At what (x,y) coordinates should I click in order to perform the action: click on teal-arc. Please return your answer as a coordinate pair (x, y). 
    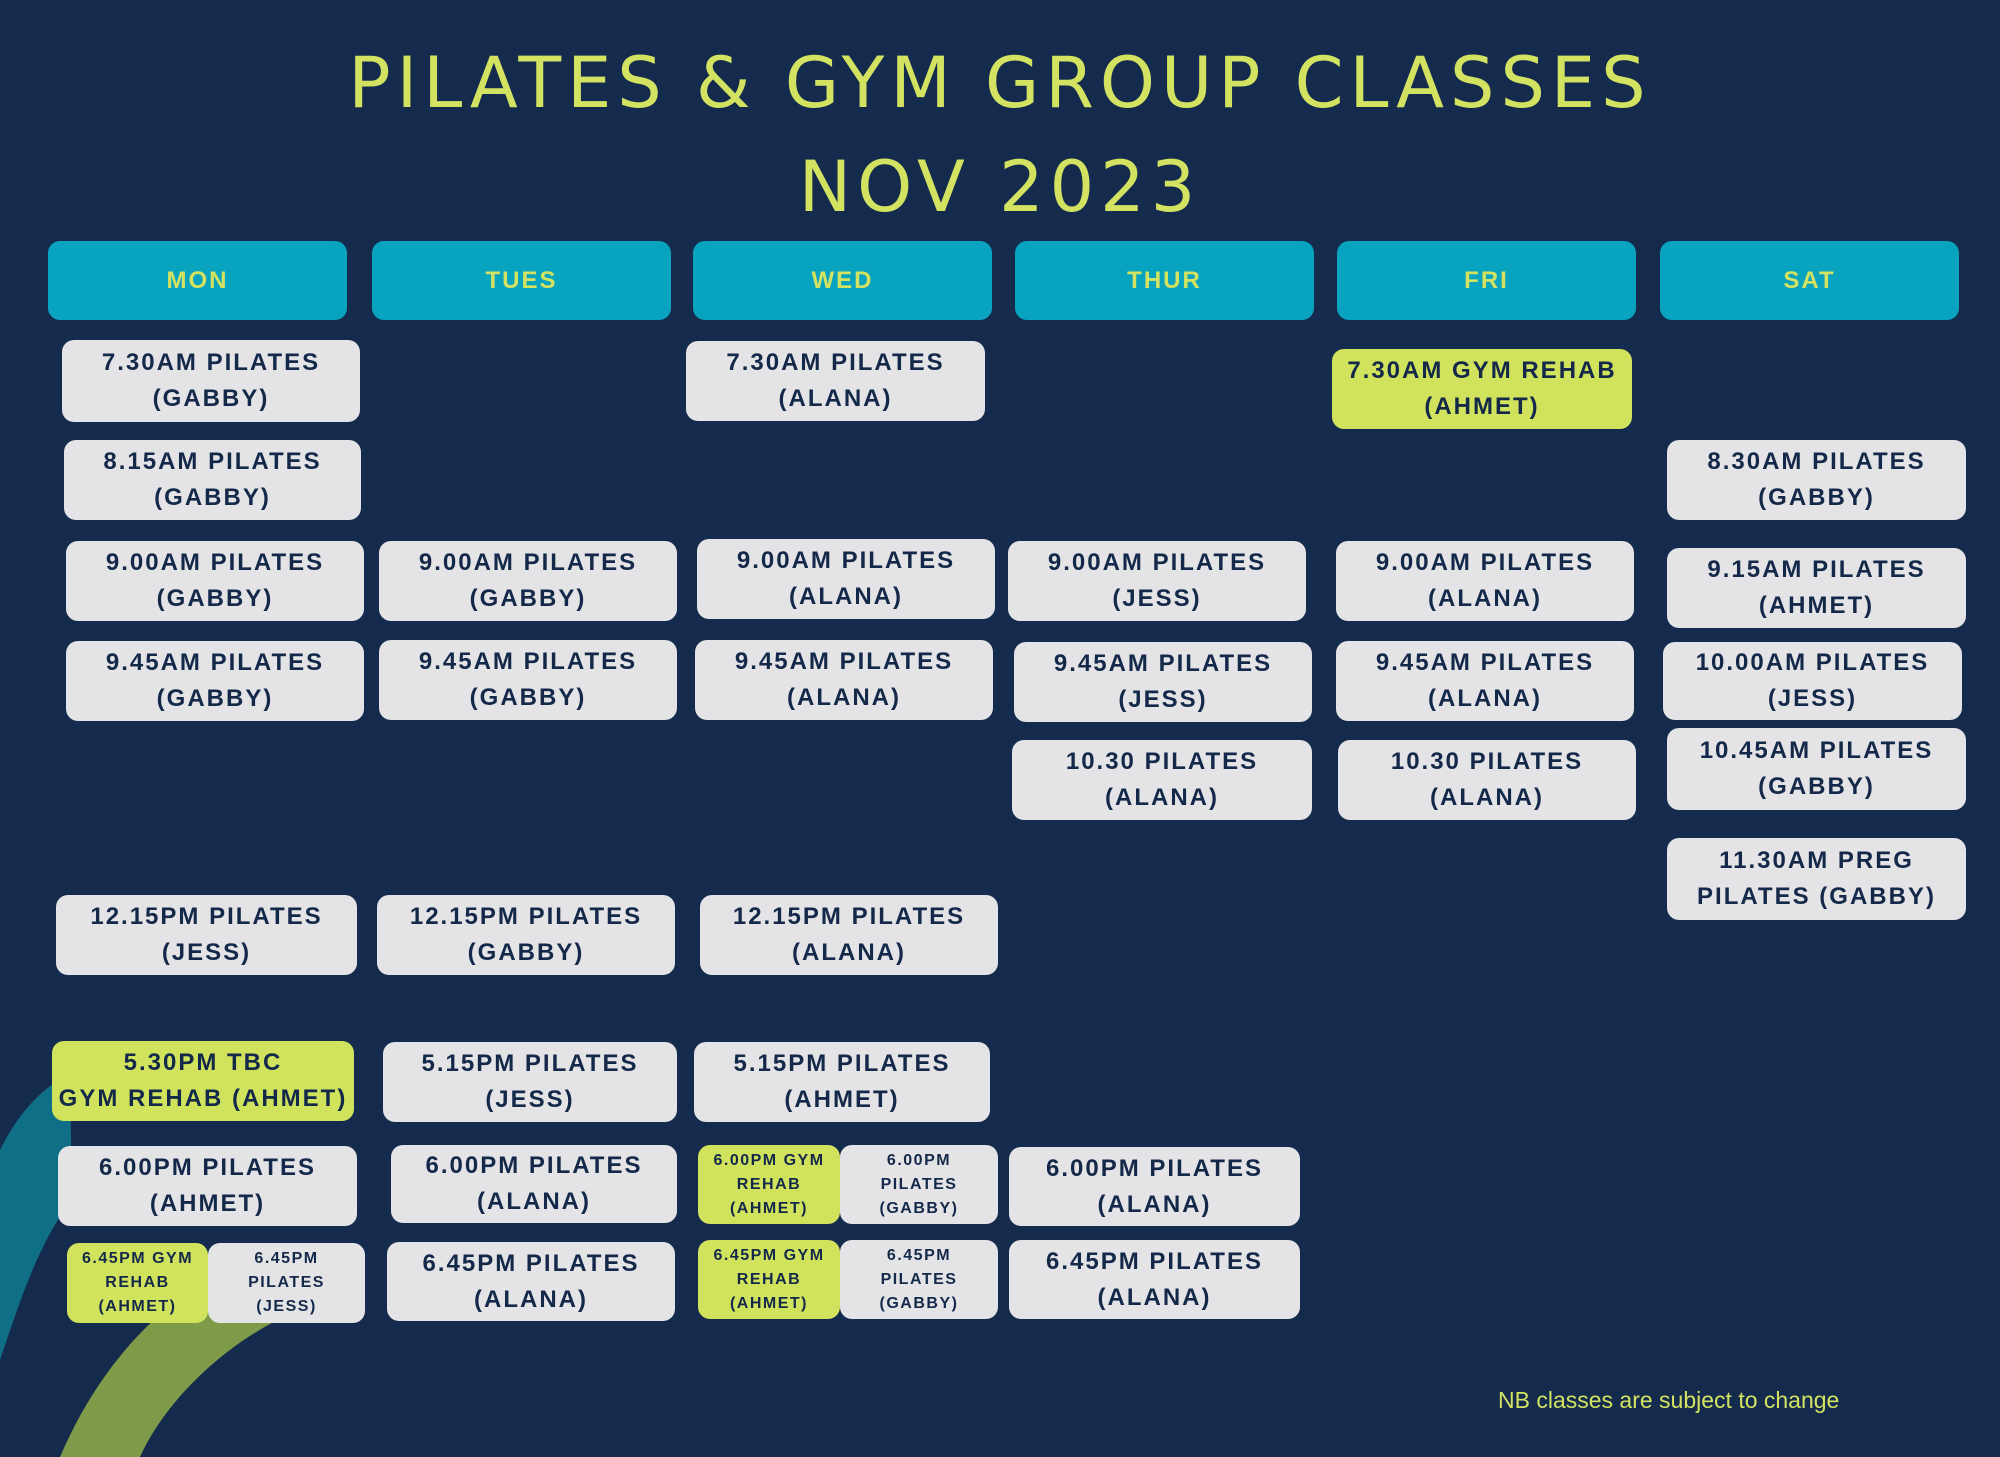
    Looking at the image, I should click on (36, 1217).